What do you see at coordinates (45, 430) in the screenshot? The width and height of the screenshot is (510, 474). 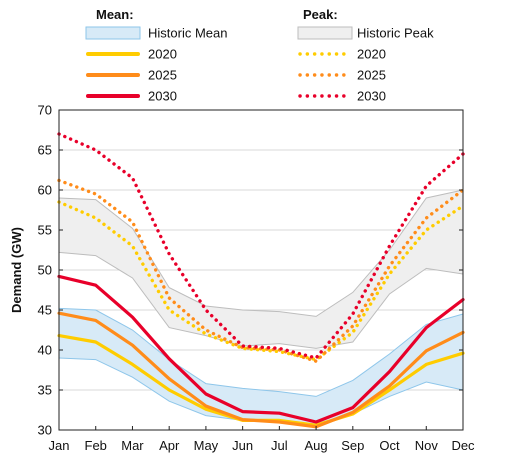 I see `ytick-label: 30` at bounding box center [45, 430].